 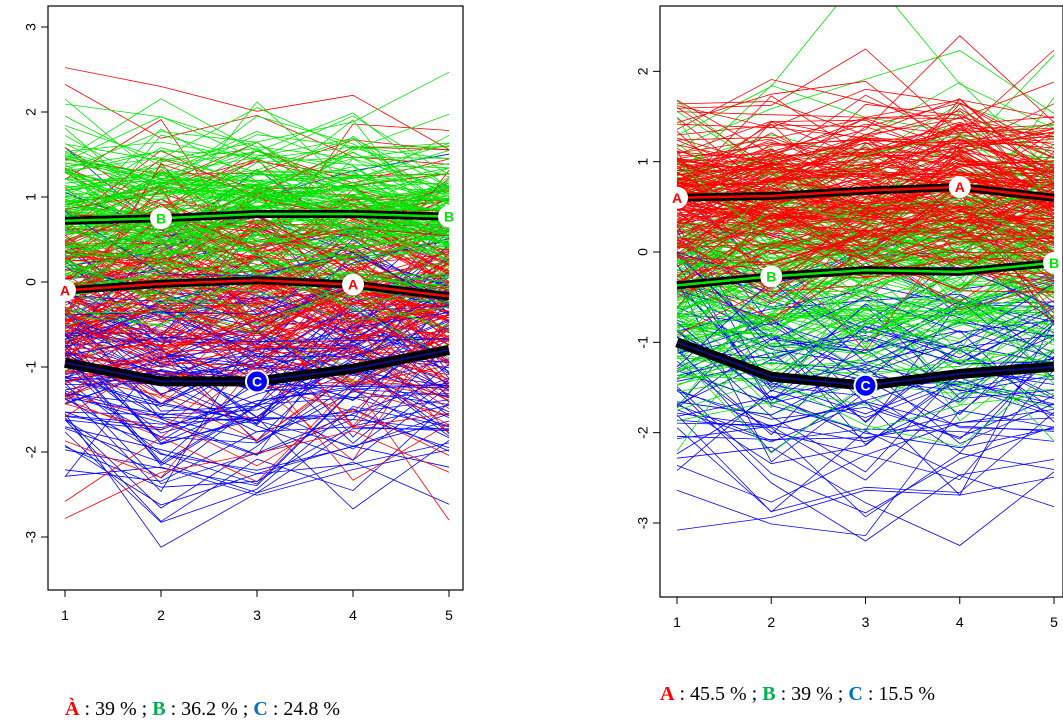 I want to click on y-tick-label: 3, so click(x=31, y=27).